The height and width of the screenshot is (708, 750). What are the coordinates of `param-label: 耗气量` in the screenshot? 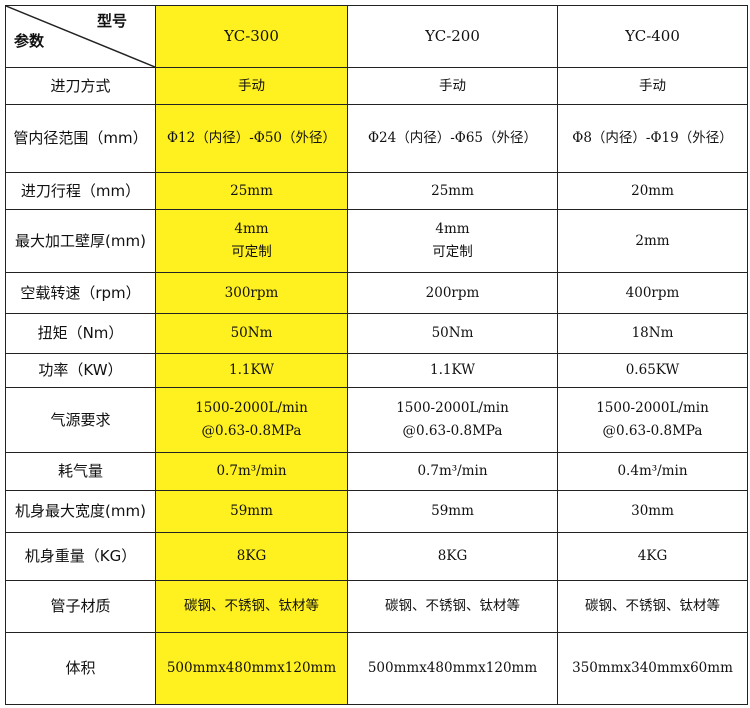 It's located at (80, 471).